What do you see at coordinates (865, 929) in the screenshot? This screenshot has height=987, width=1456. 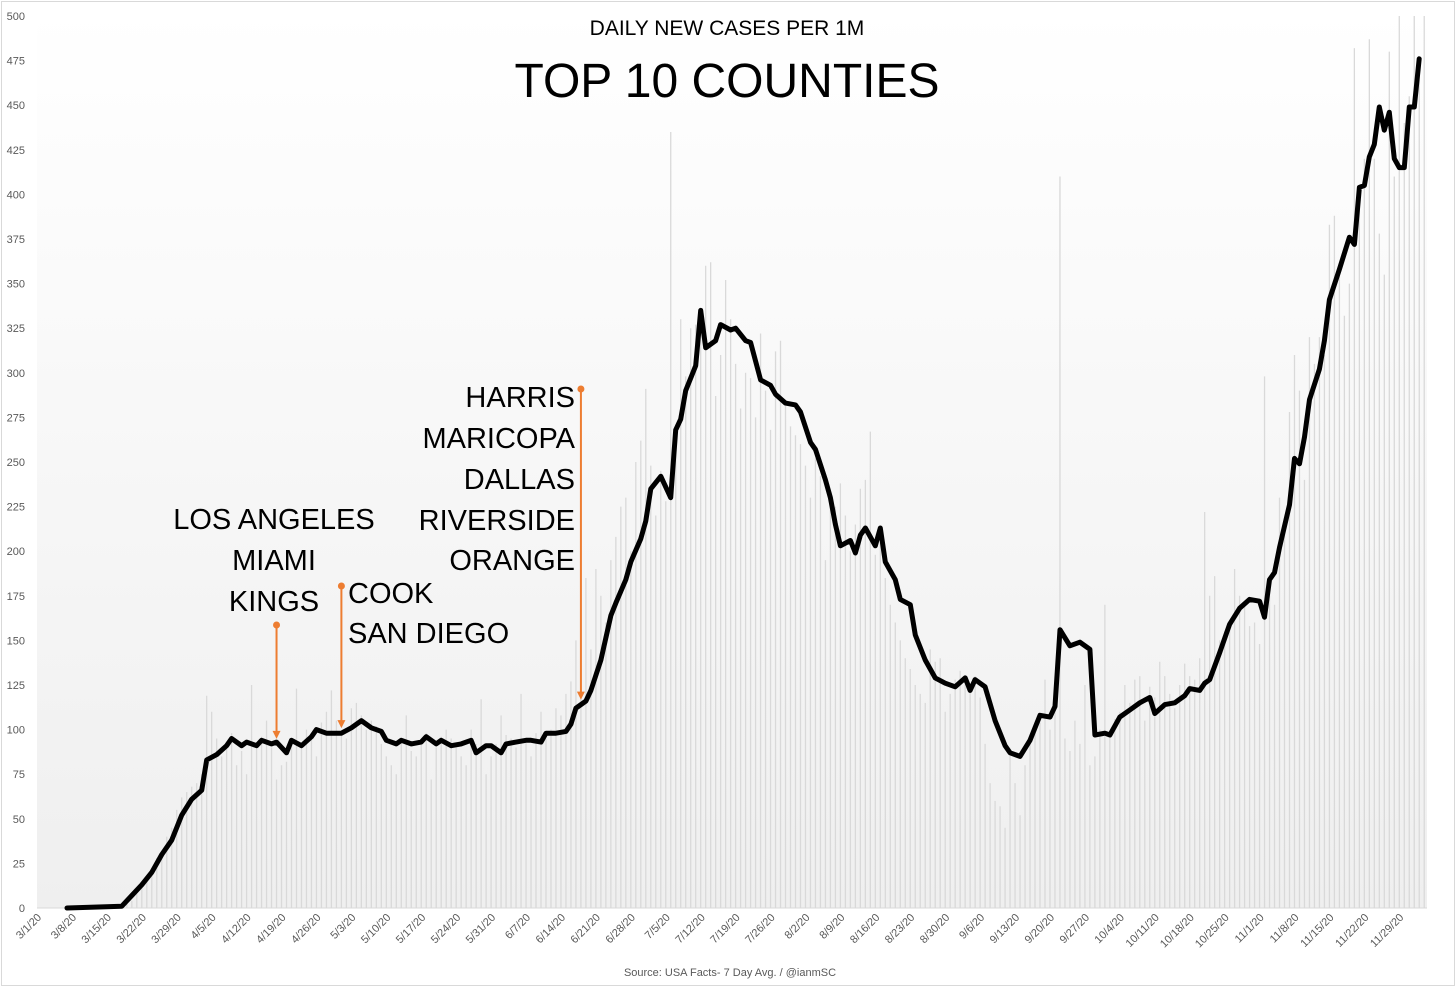 I see `x-tick-label: 8/16/20` at bounding box center [865, 929].